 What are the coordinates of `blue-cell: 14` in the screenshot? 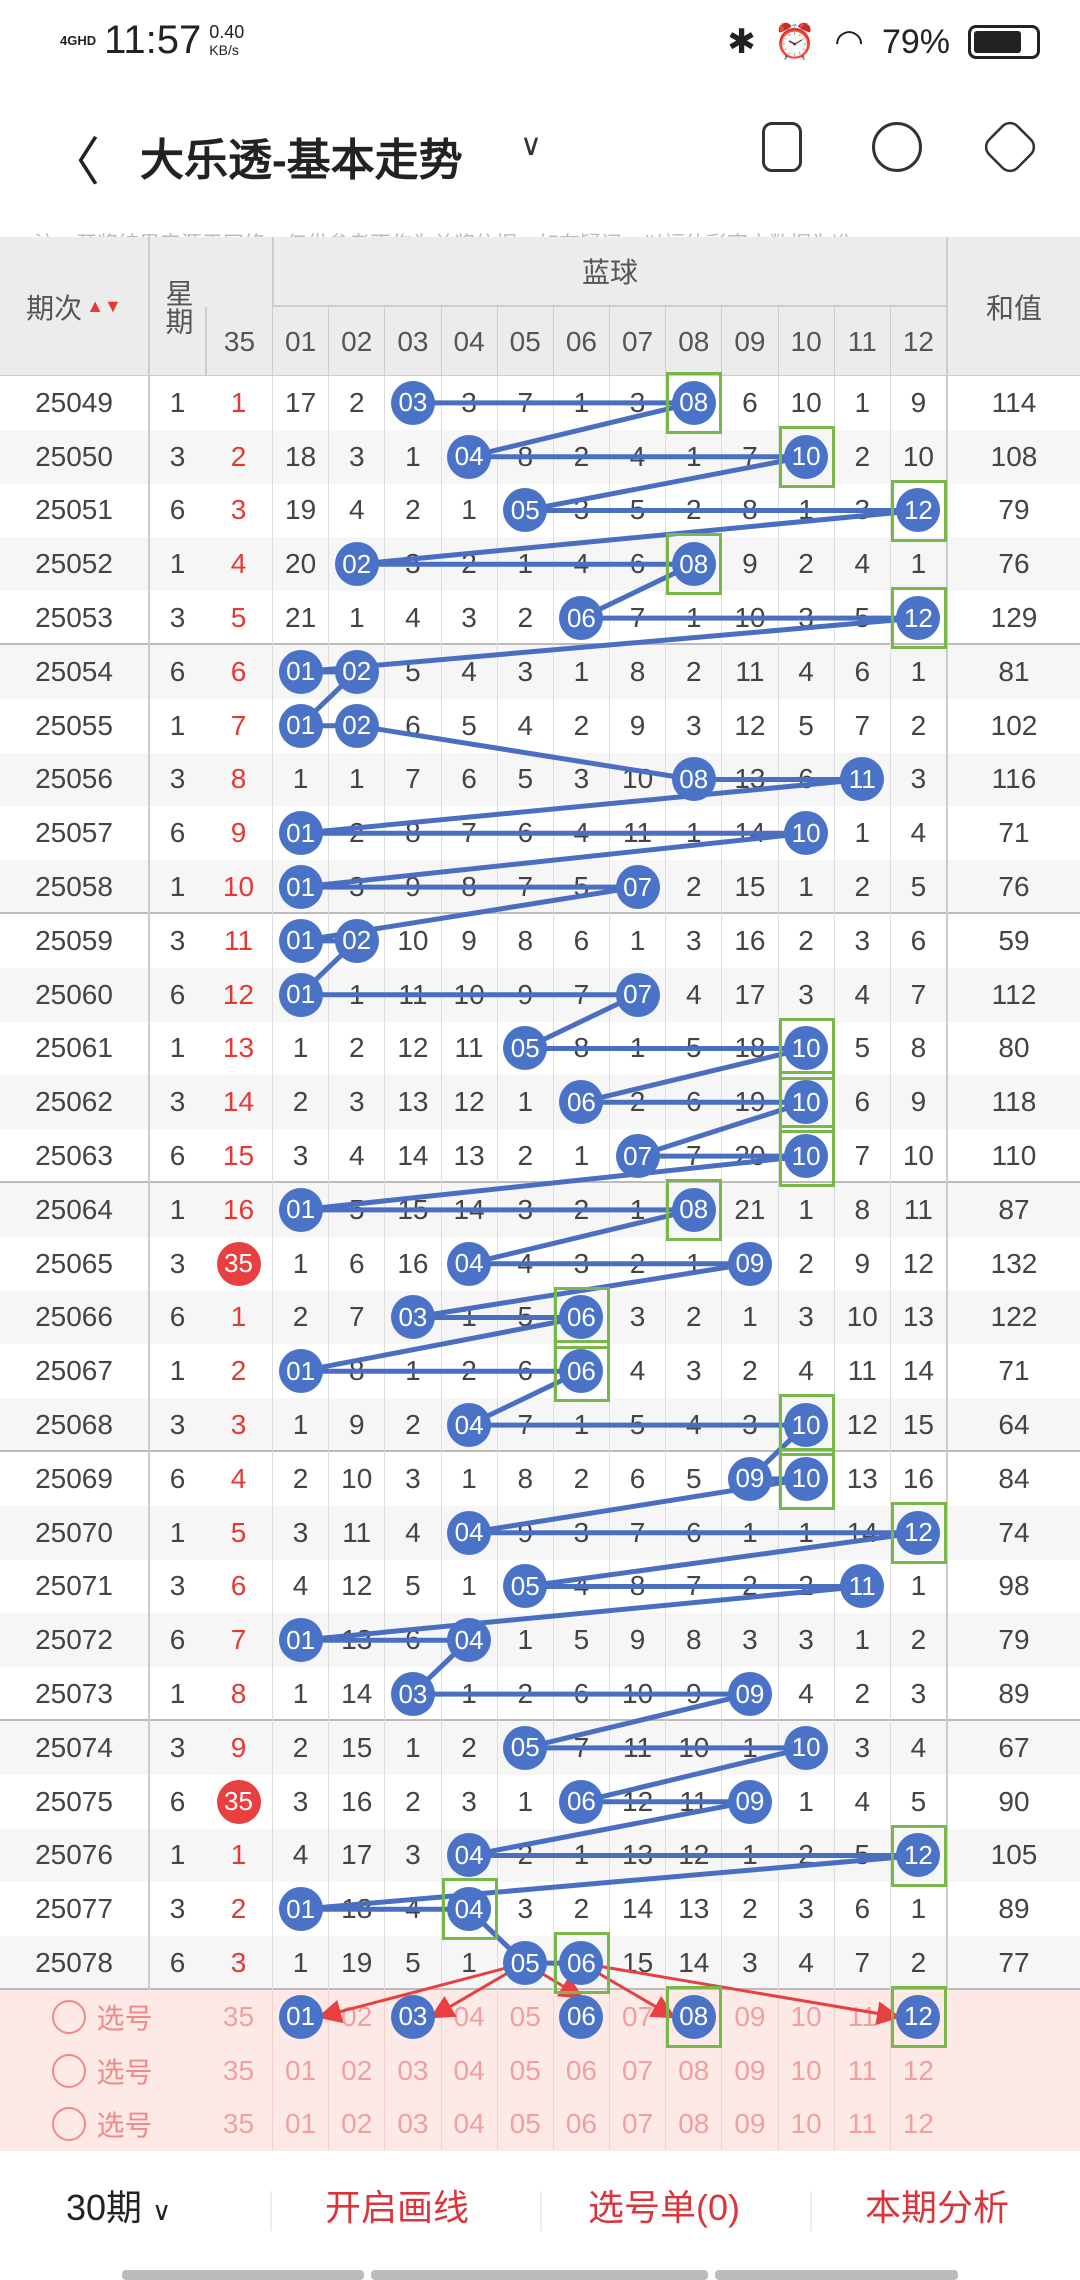 It's located at (356, 1694).